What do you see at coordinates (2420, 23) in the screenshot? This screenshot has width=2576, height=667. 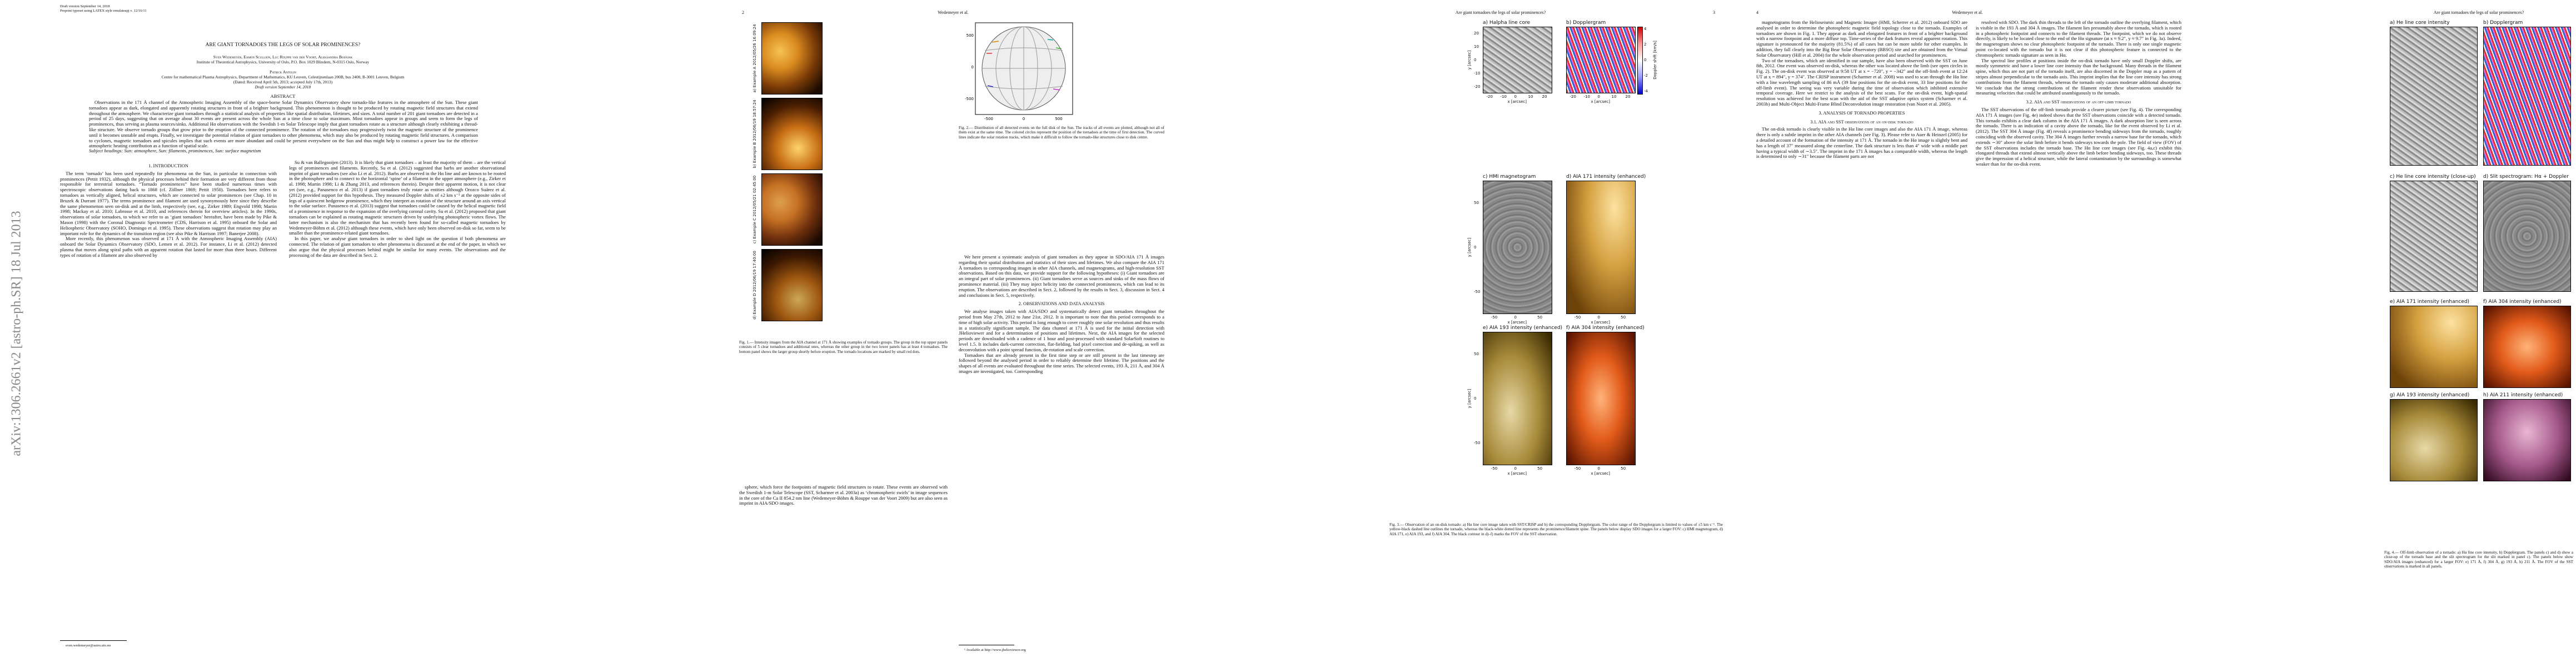 I see `panel-title: a) He line core intensity` at bounding box center [2420, 23].